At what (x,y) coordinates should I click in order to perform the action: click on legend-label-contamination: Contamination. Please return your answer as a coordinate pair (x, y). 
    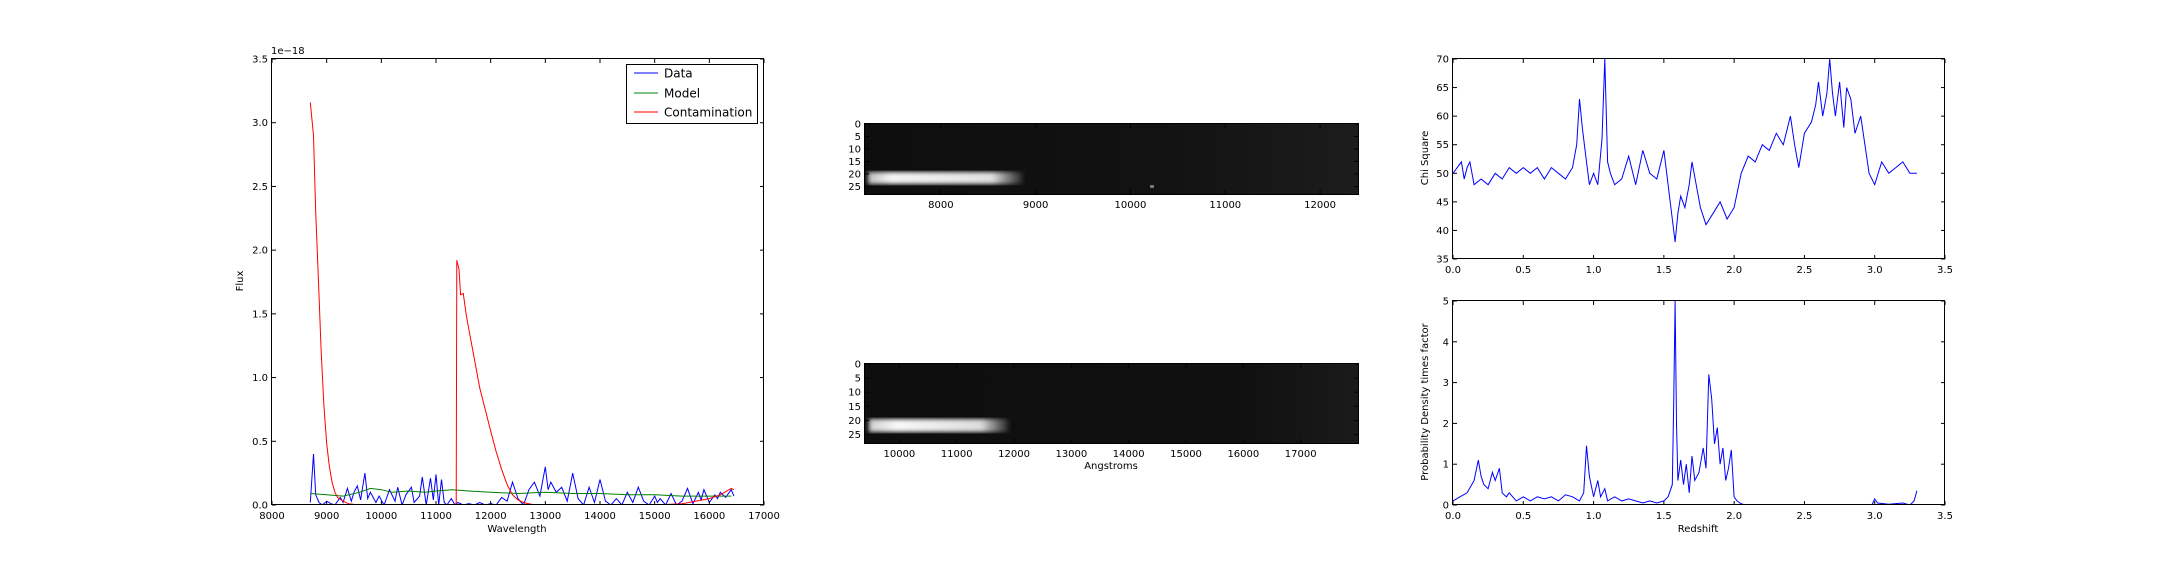
    Looking at the image, I should click on (708, 113).